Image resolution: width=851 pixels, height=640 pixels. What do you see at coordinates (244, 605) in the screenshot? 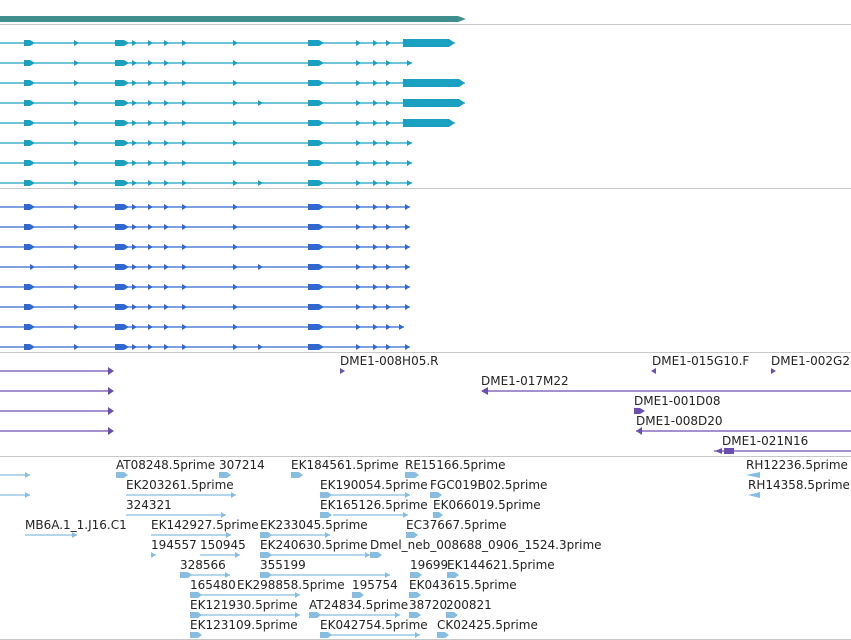
I see `est-label: EK121930.5prime` at bounding box center [244, 605].